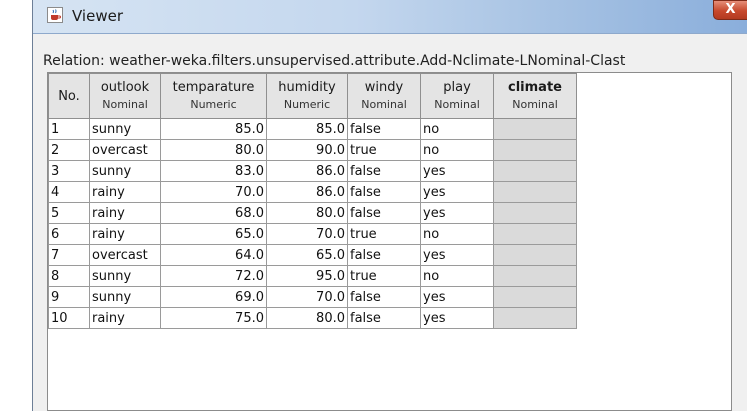 The image size is (747, 411). Describe the element at coordinates (69, 276) in the screenshot. I see `cell-no: 8` at that location.